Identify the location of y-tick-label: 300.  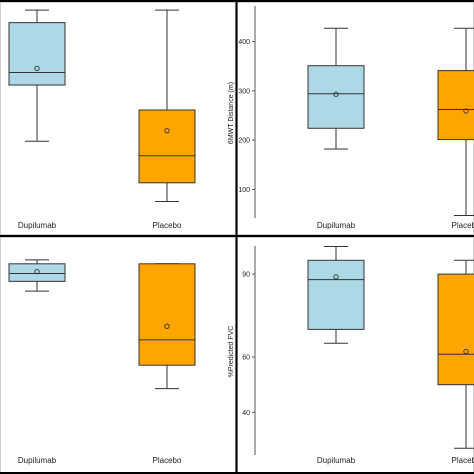
(244, 91).